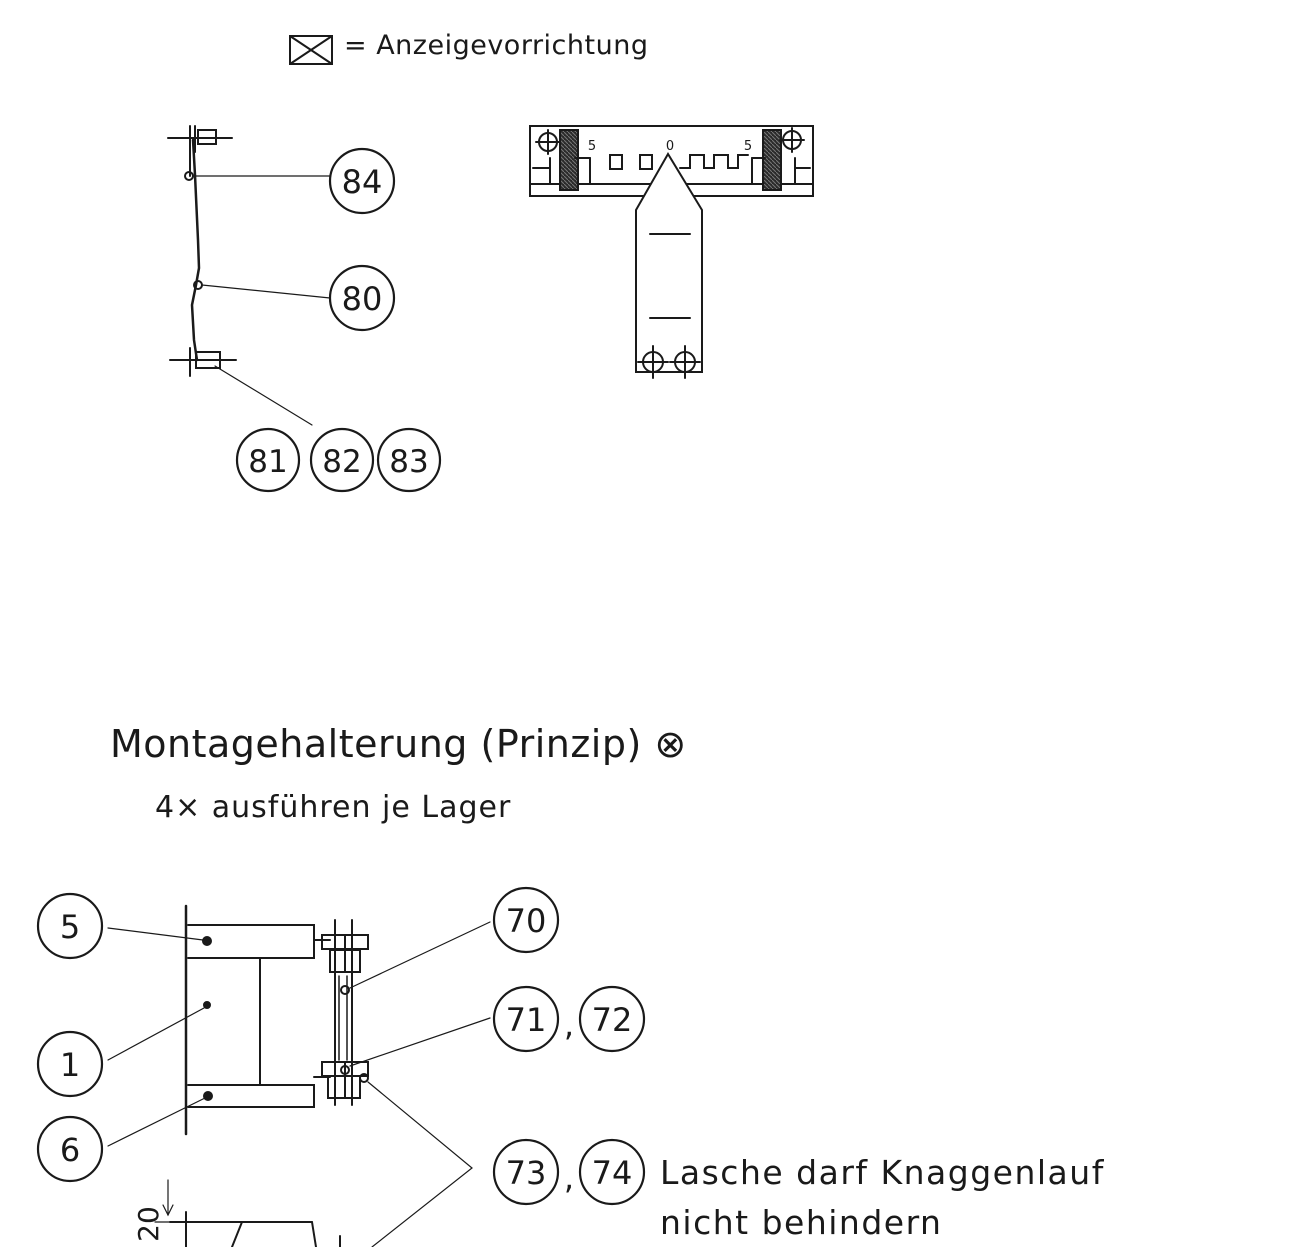 The width and height of the screenshot is (1299, 1247). What do you see at coordinates (592, 146) in the screenshot?
I see `scale-left: 5` at bounding box center [592, 146].